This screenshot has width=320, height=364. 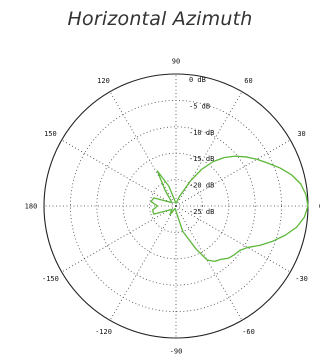 I want to click on angle-tick-label: 90, so click(x=176, y=62).